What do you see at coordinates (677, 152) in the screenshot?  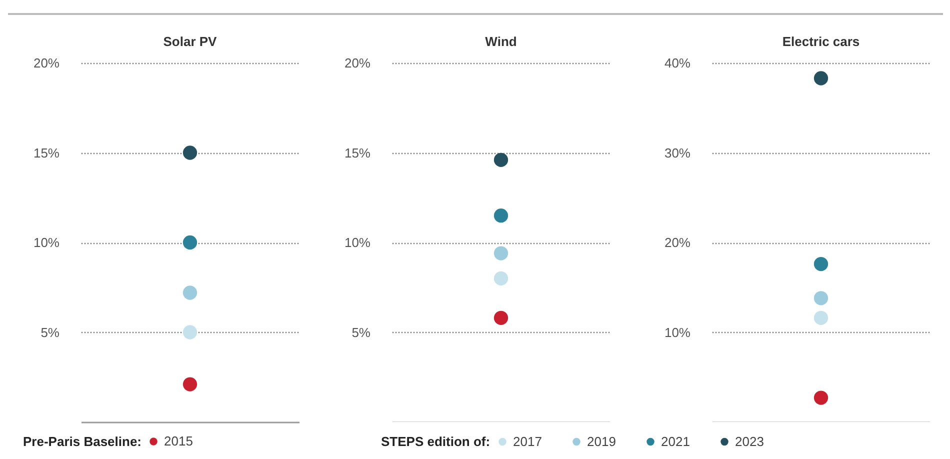 I see `y-tick-label: 30%` at bounding box center [677, 152].